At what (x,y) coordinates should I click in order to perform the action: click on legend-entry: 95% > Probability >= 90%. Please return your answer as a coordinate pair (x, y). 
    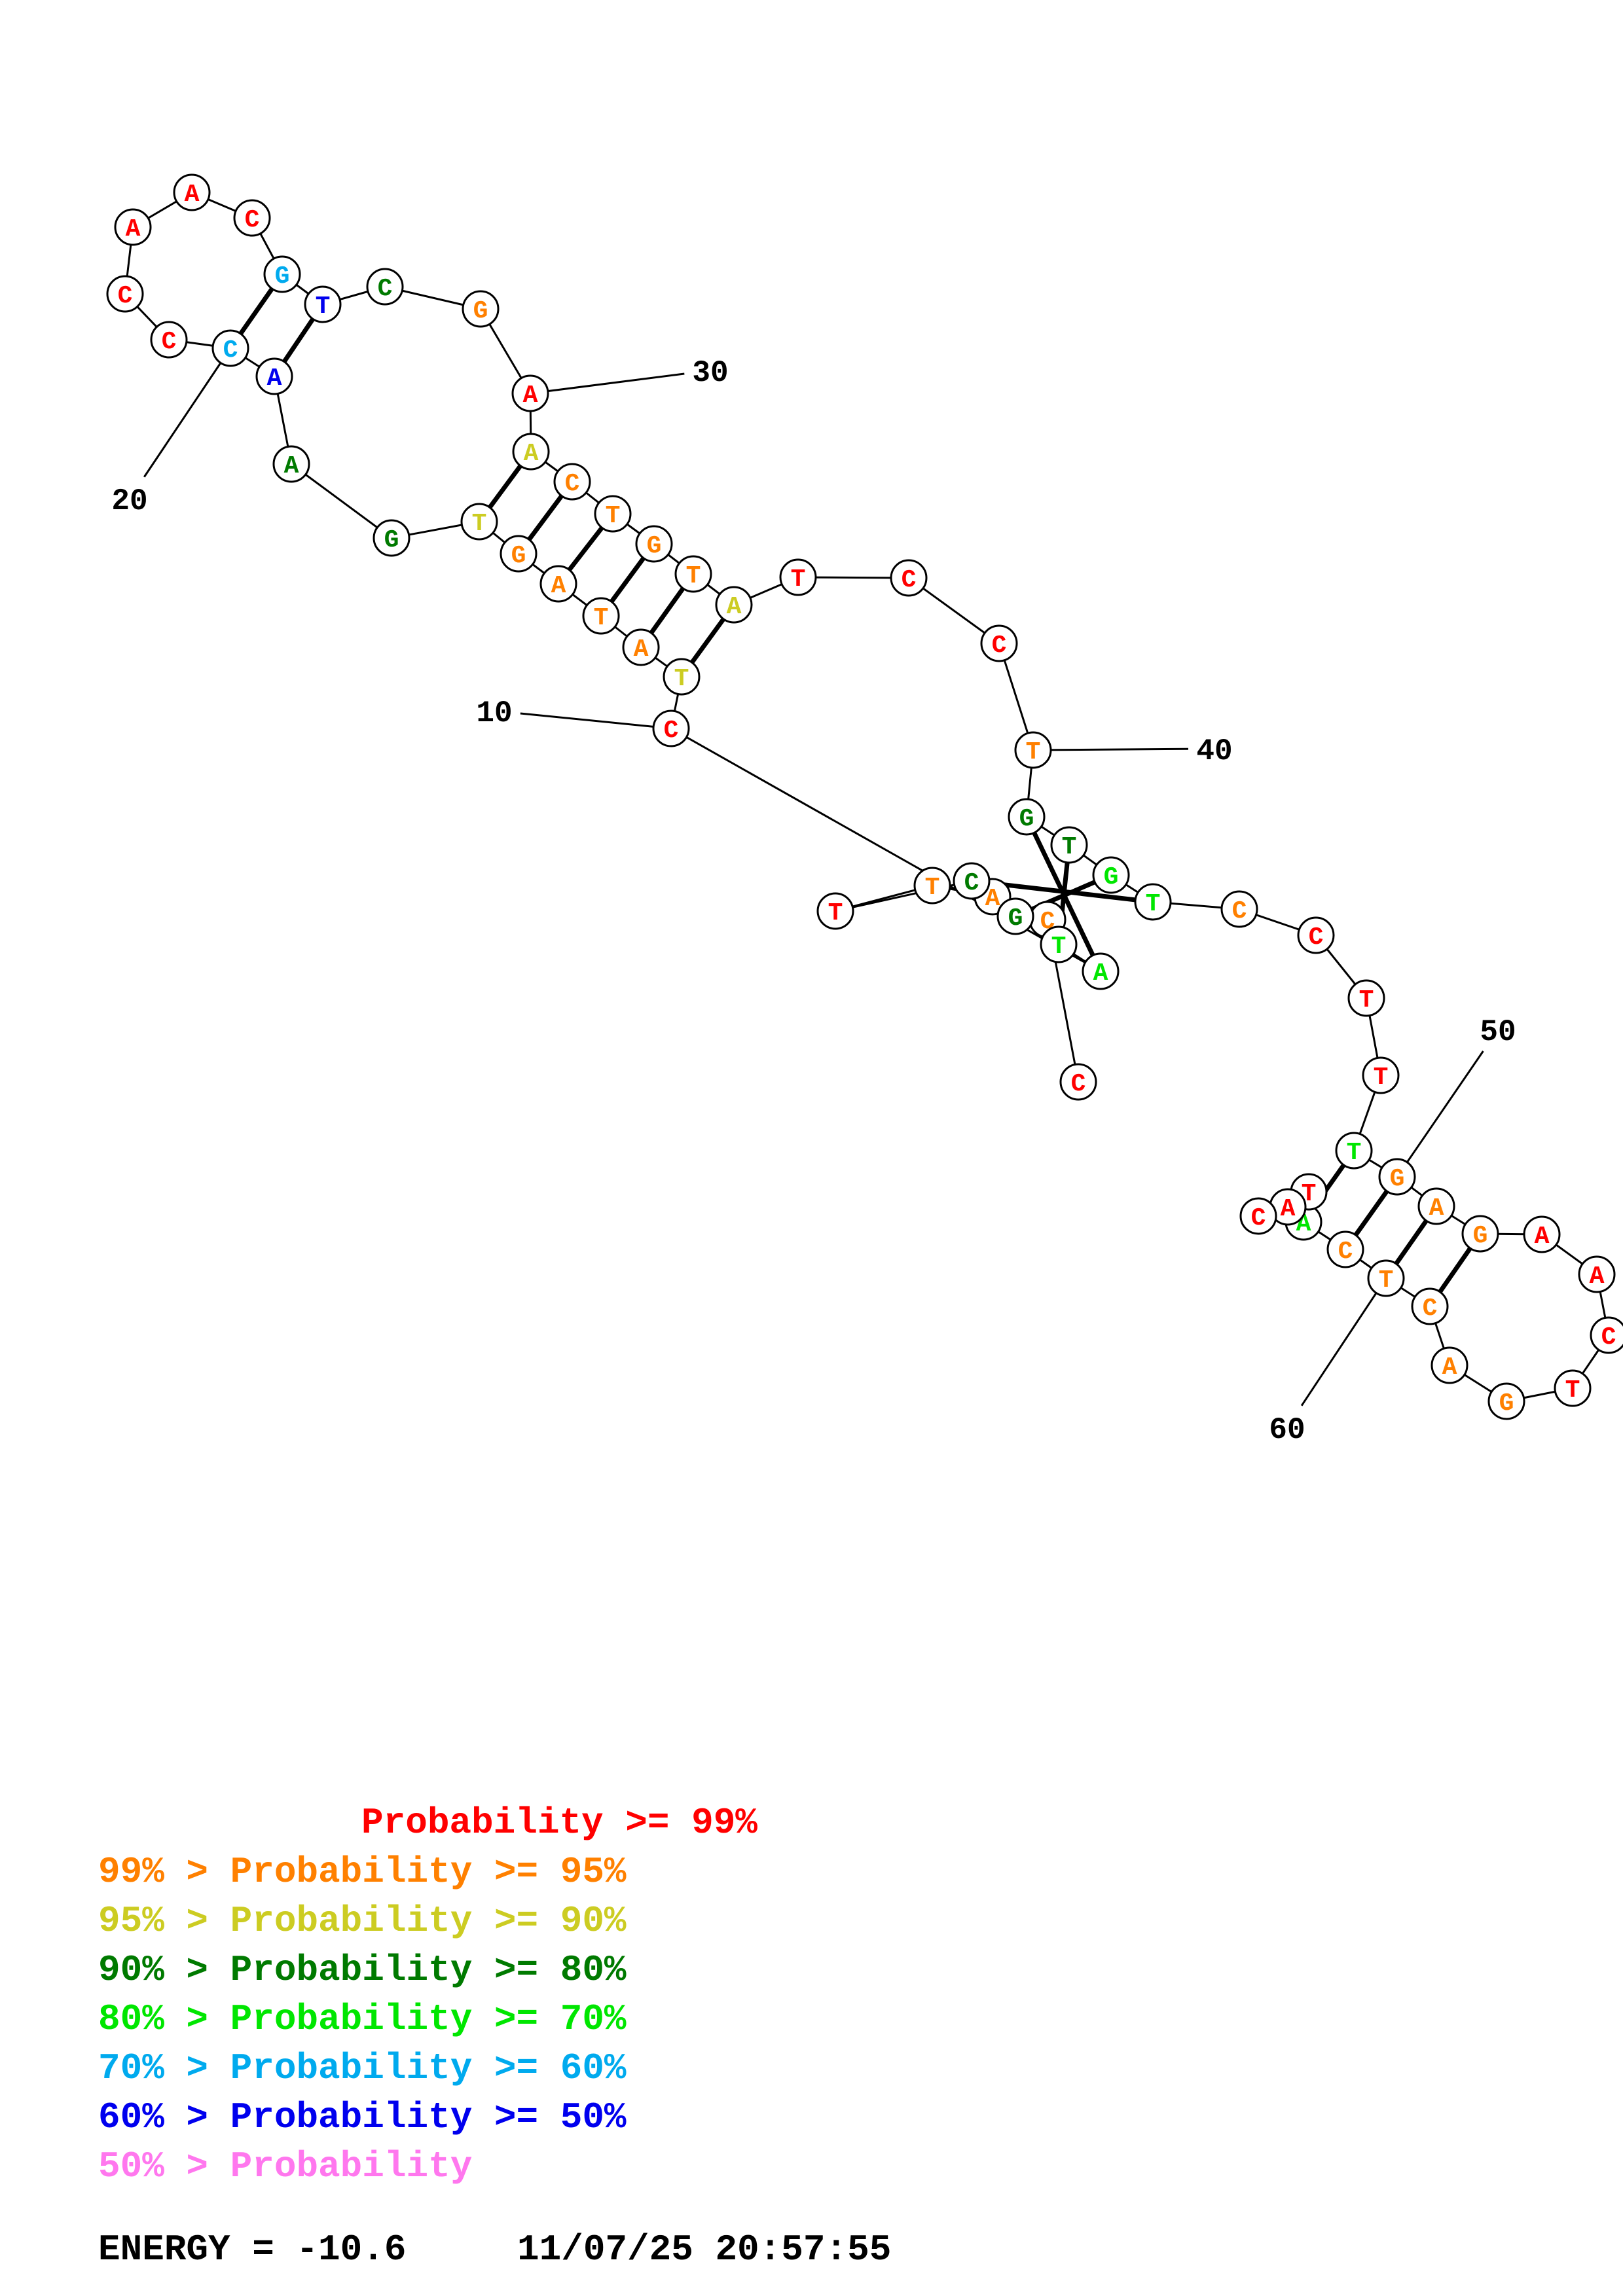
    Looking at the image, I should click on (362, 1921).